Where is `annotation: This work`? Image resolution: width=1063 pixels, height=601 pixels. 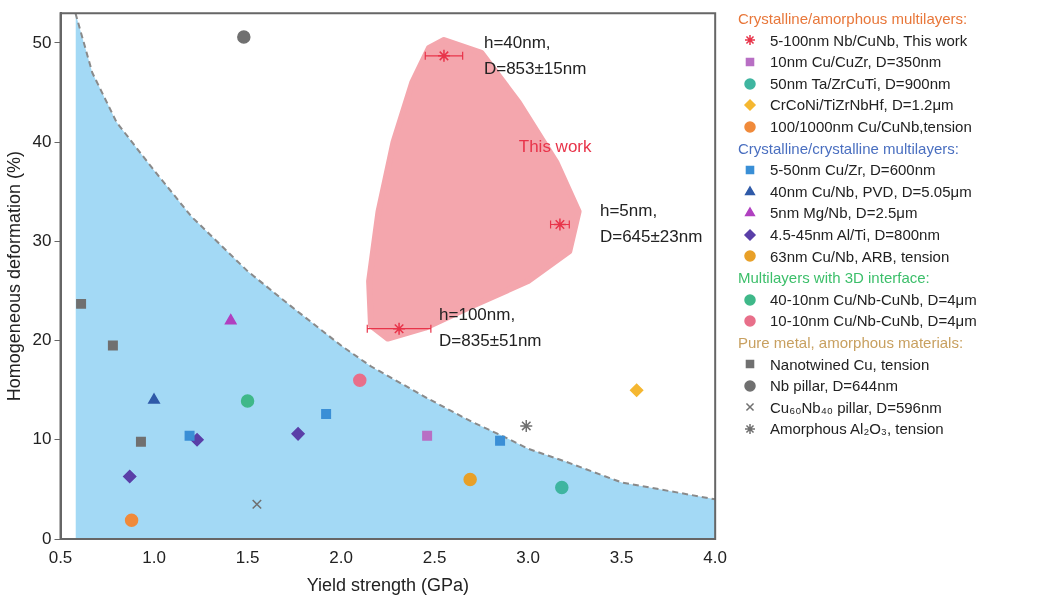 annotation: This work is located at coordinates (555, 146).